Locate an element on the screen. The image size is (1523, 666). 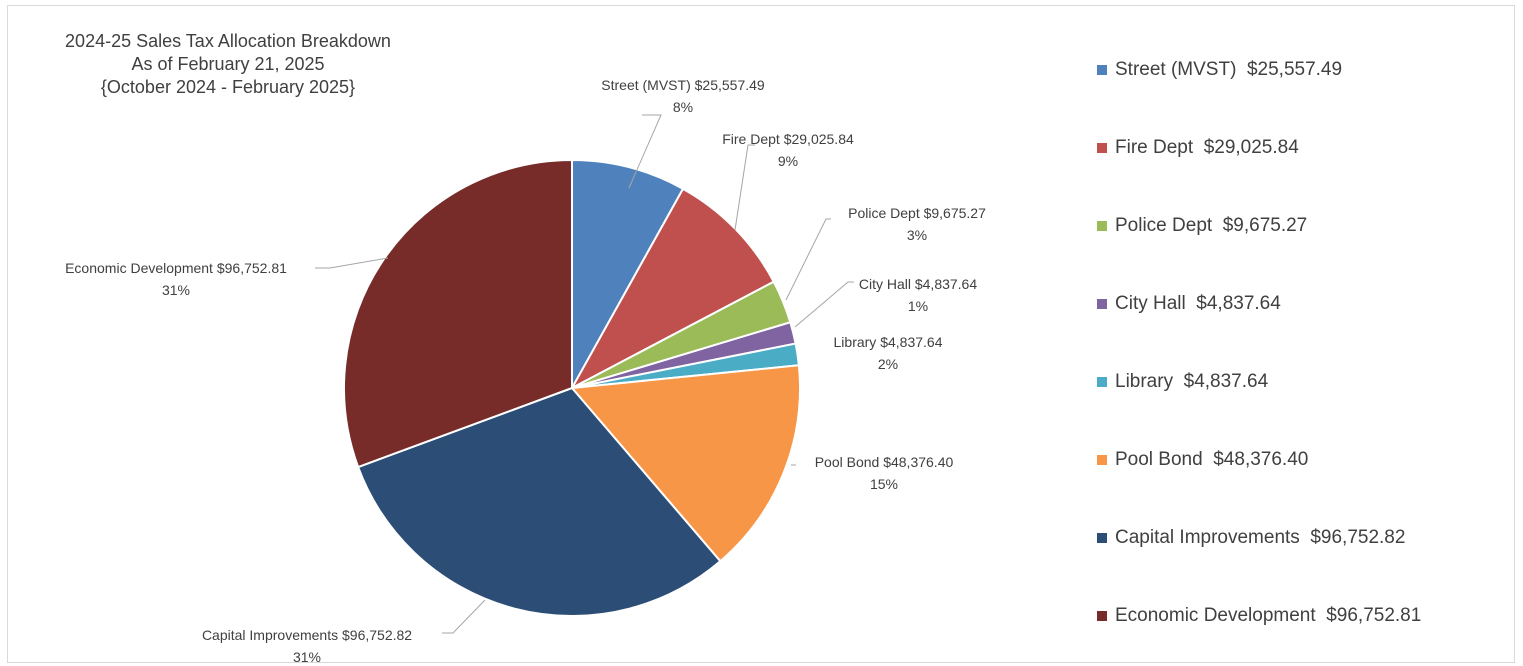
data-label-name-value: Pool Bond $48,376.40 is located at coordinates (884, 462).